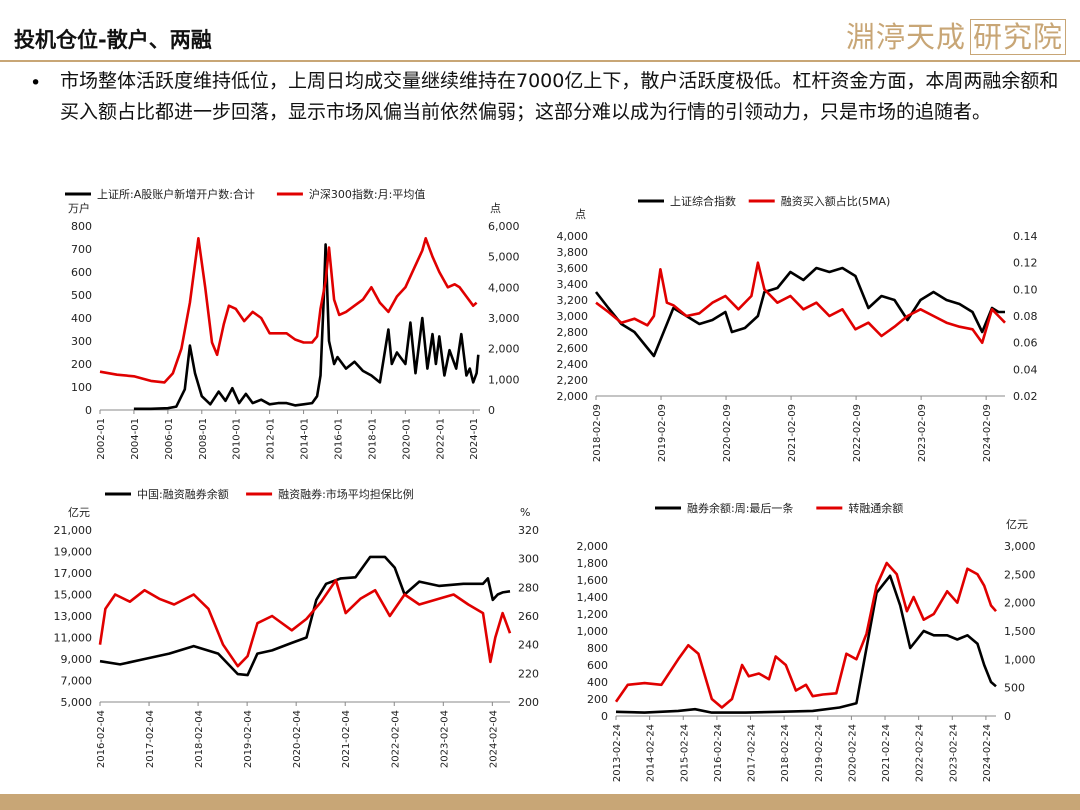  What do you see at coordinates (73, 552) in the screenshot?
I see `left-tick-label: 19,000` at bounding box center [73, 552].